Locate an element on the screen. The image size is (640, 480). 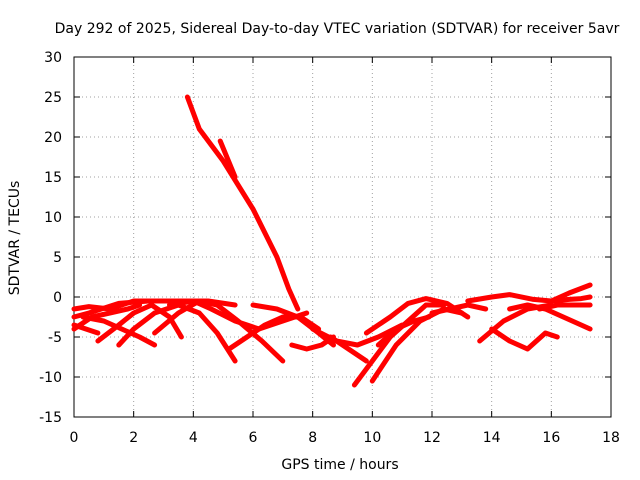
y-tick-label: 30 is located at coordinates (53, 58).